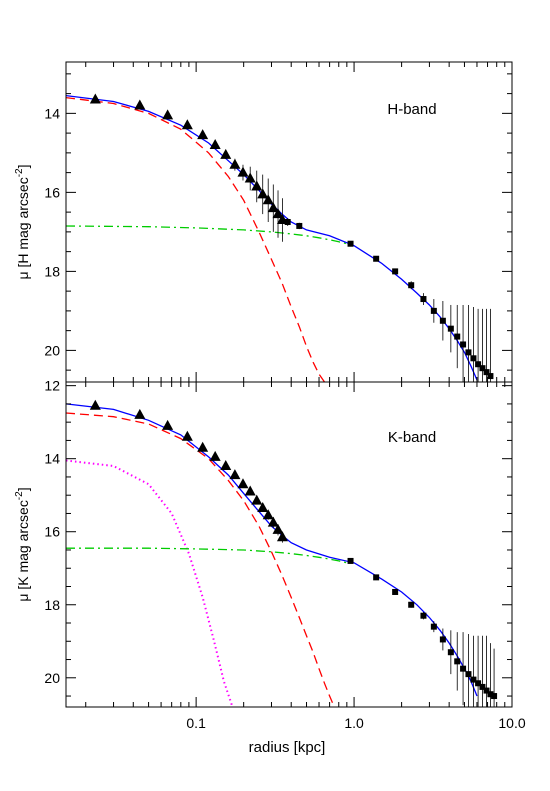 The height and width of the screenshot is (791, 550). I want to click on panel-label: H-band, so click(411, 109).